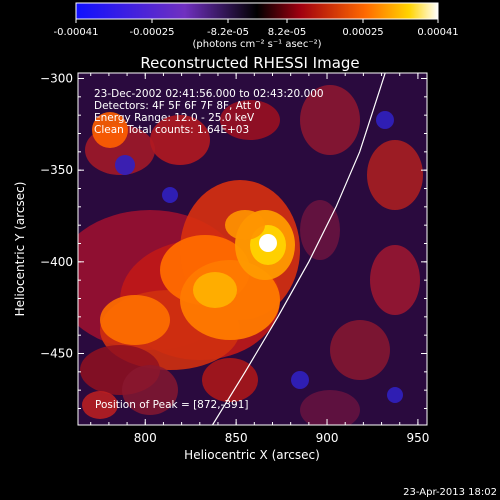 This screenshot has width=500, height=500. What do you see at coordinates (256, 44) in the screenshot?
I see `colorbar-units: (photons cm⁻² s⁻¹ asec⁻²)` at bounding box center [256, 44].